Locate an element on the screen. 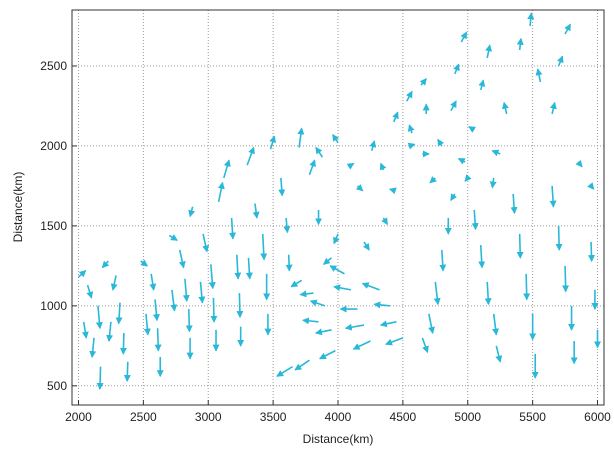 Image resolution: width=614 pixels, height=455 pixels. x-tick-label: 4000 is located at coordinates (338, 417).